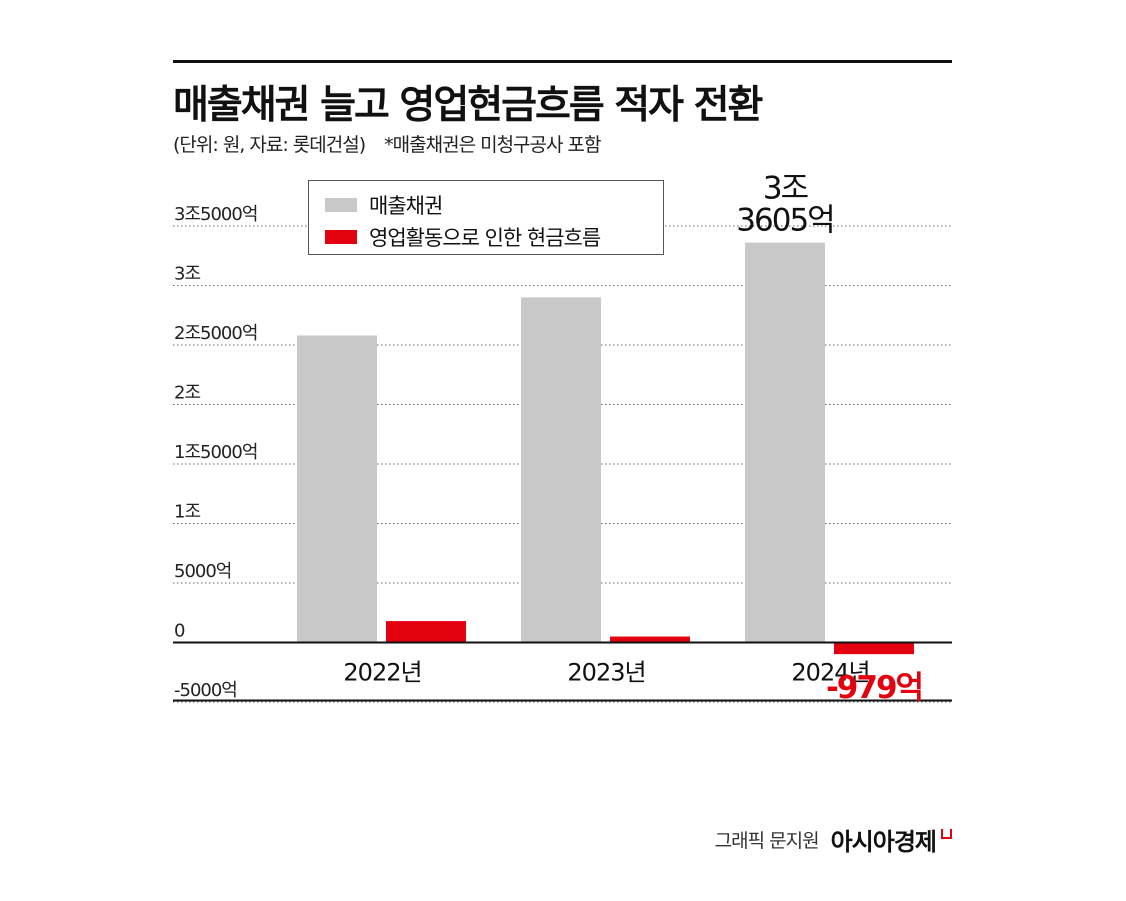  Describe the element at coordinates (215, 214) in the screenshot. I see `y-tick-label: 3조5000억` at that location.